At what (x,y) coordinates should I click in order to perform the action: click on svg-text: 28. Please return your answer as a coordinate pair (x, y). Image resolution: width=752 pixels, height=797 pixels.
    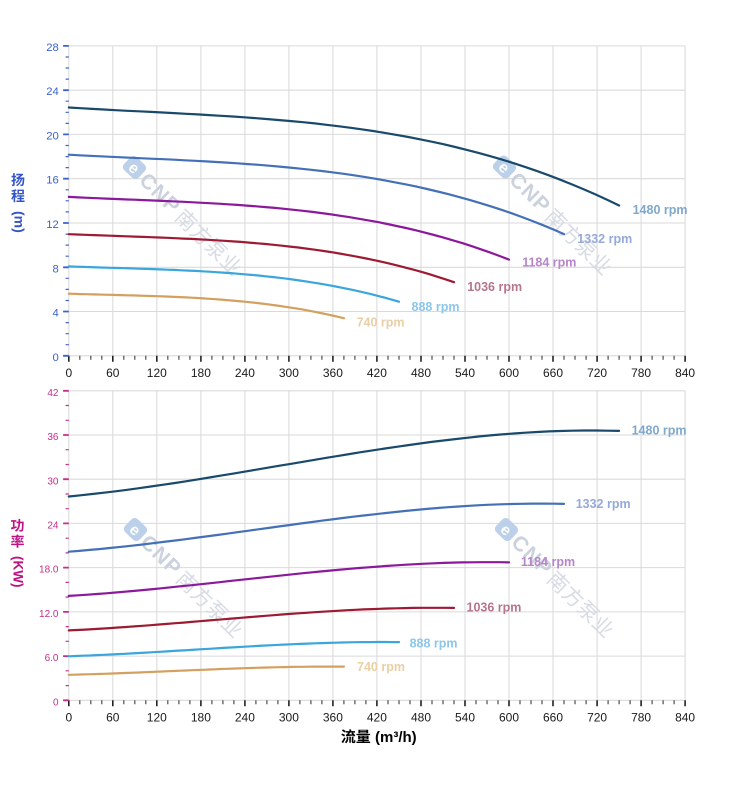
    Looking at the image, I should click on (52, 48).